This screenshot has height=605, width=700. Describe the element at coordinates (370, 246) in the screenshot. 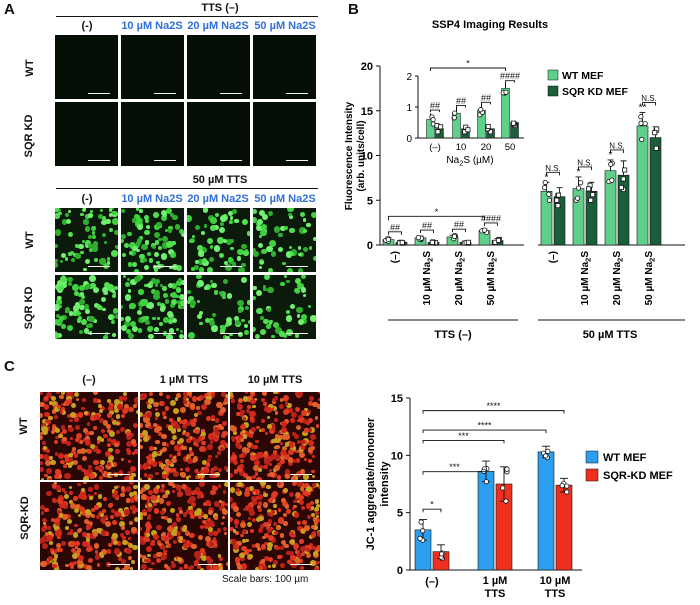

I see `y-tick-label: 0` at that location.